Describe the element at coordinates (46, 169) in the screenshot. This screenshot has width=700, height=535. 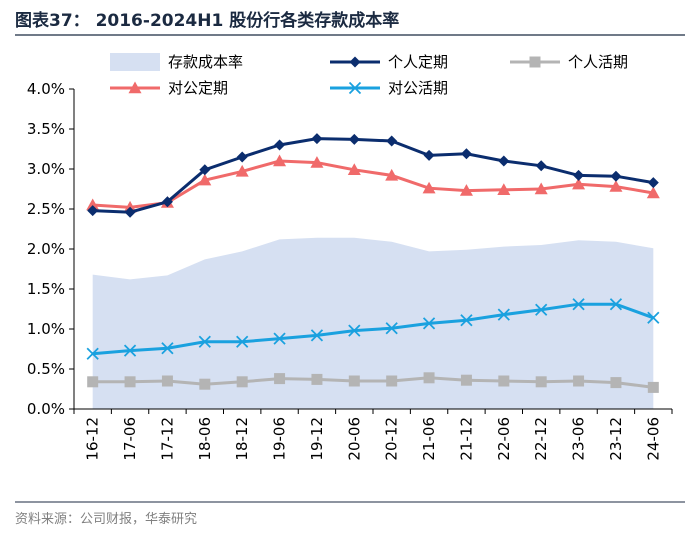
I see `y-tick-label: 3.0%` at that location.